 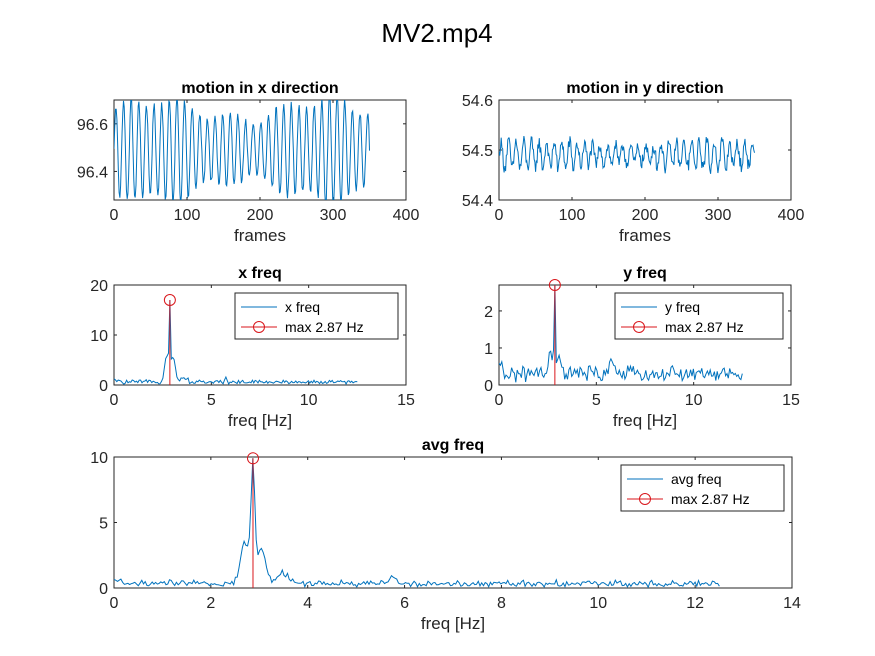 I want to click on plot-title: x freq, so click(x=260, y=273).